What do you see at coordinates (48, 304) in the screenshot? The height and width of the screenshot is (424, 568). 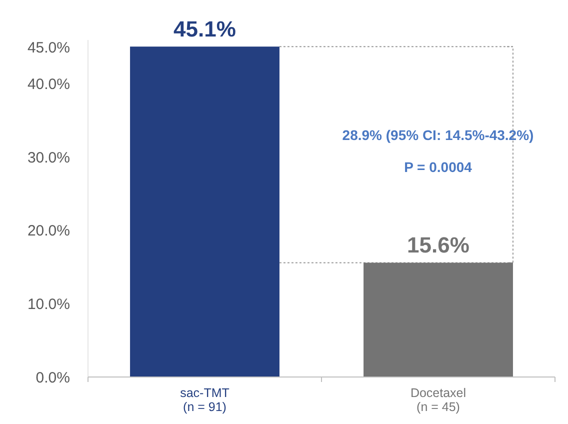 I see `y-tick-label: 10.0%` at bounding box center [48, 304].